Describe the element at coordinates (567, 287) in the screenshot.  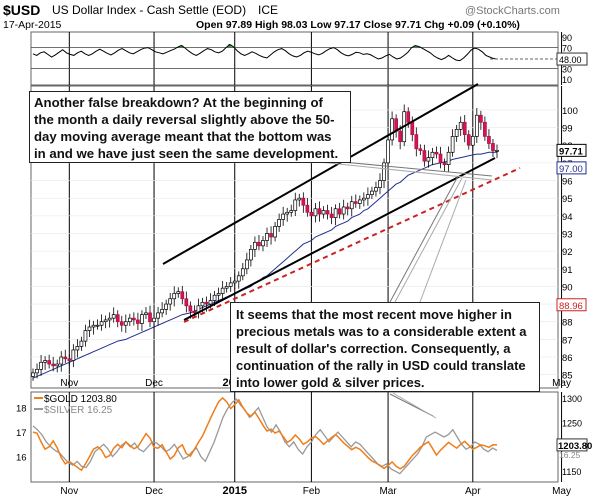
I see `price-y-tick-label: 90` at that location.